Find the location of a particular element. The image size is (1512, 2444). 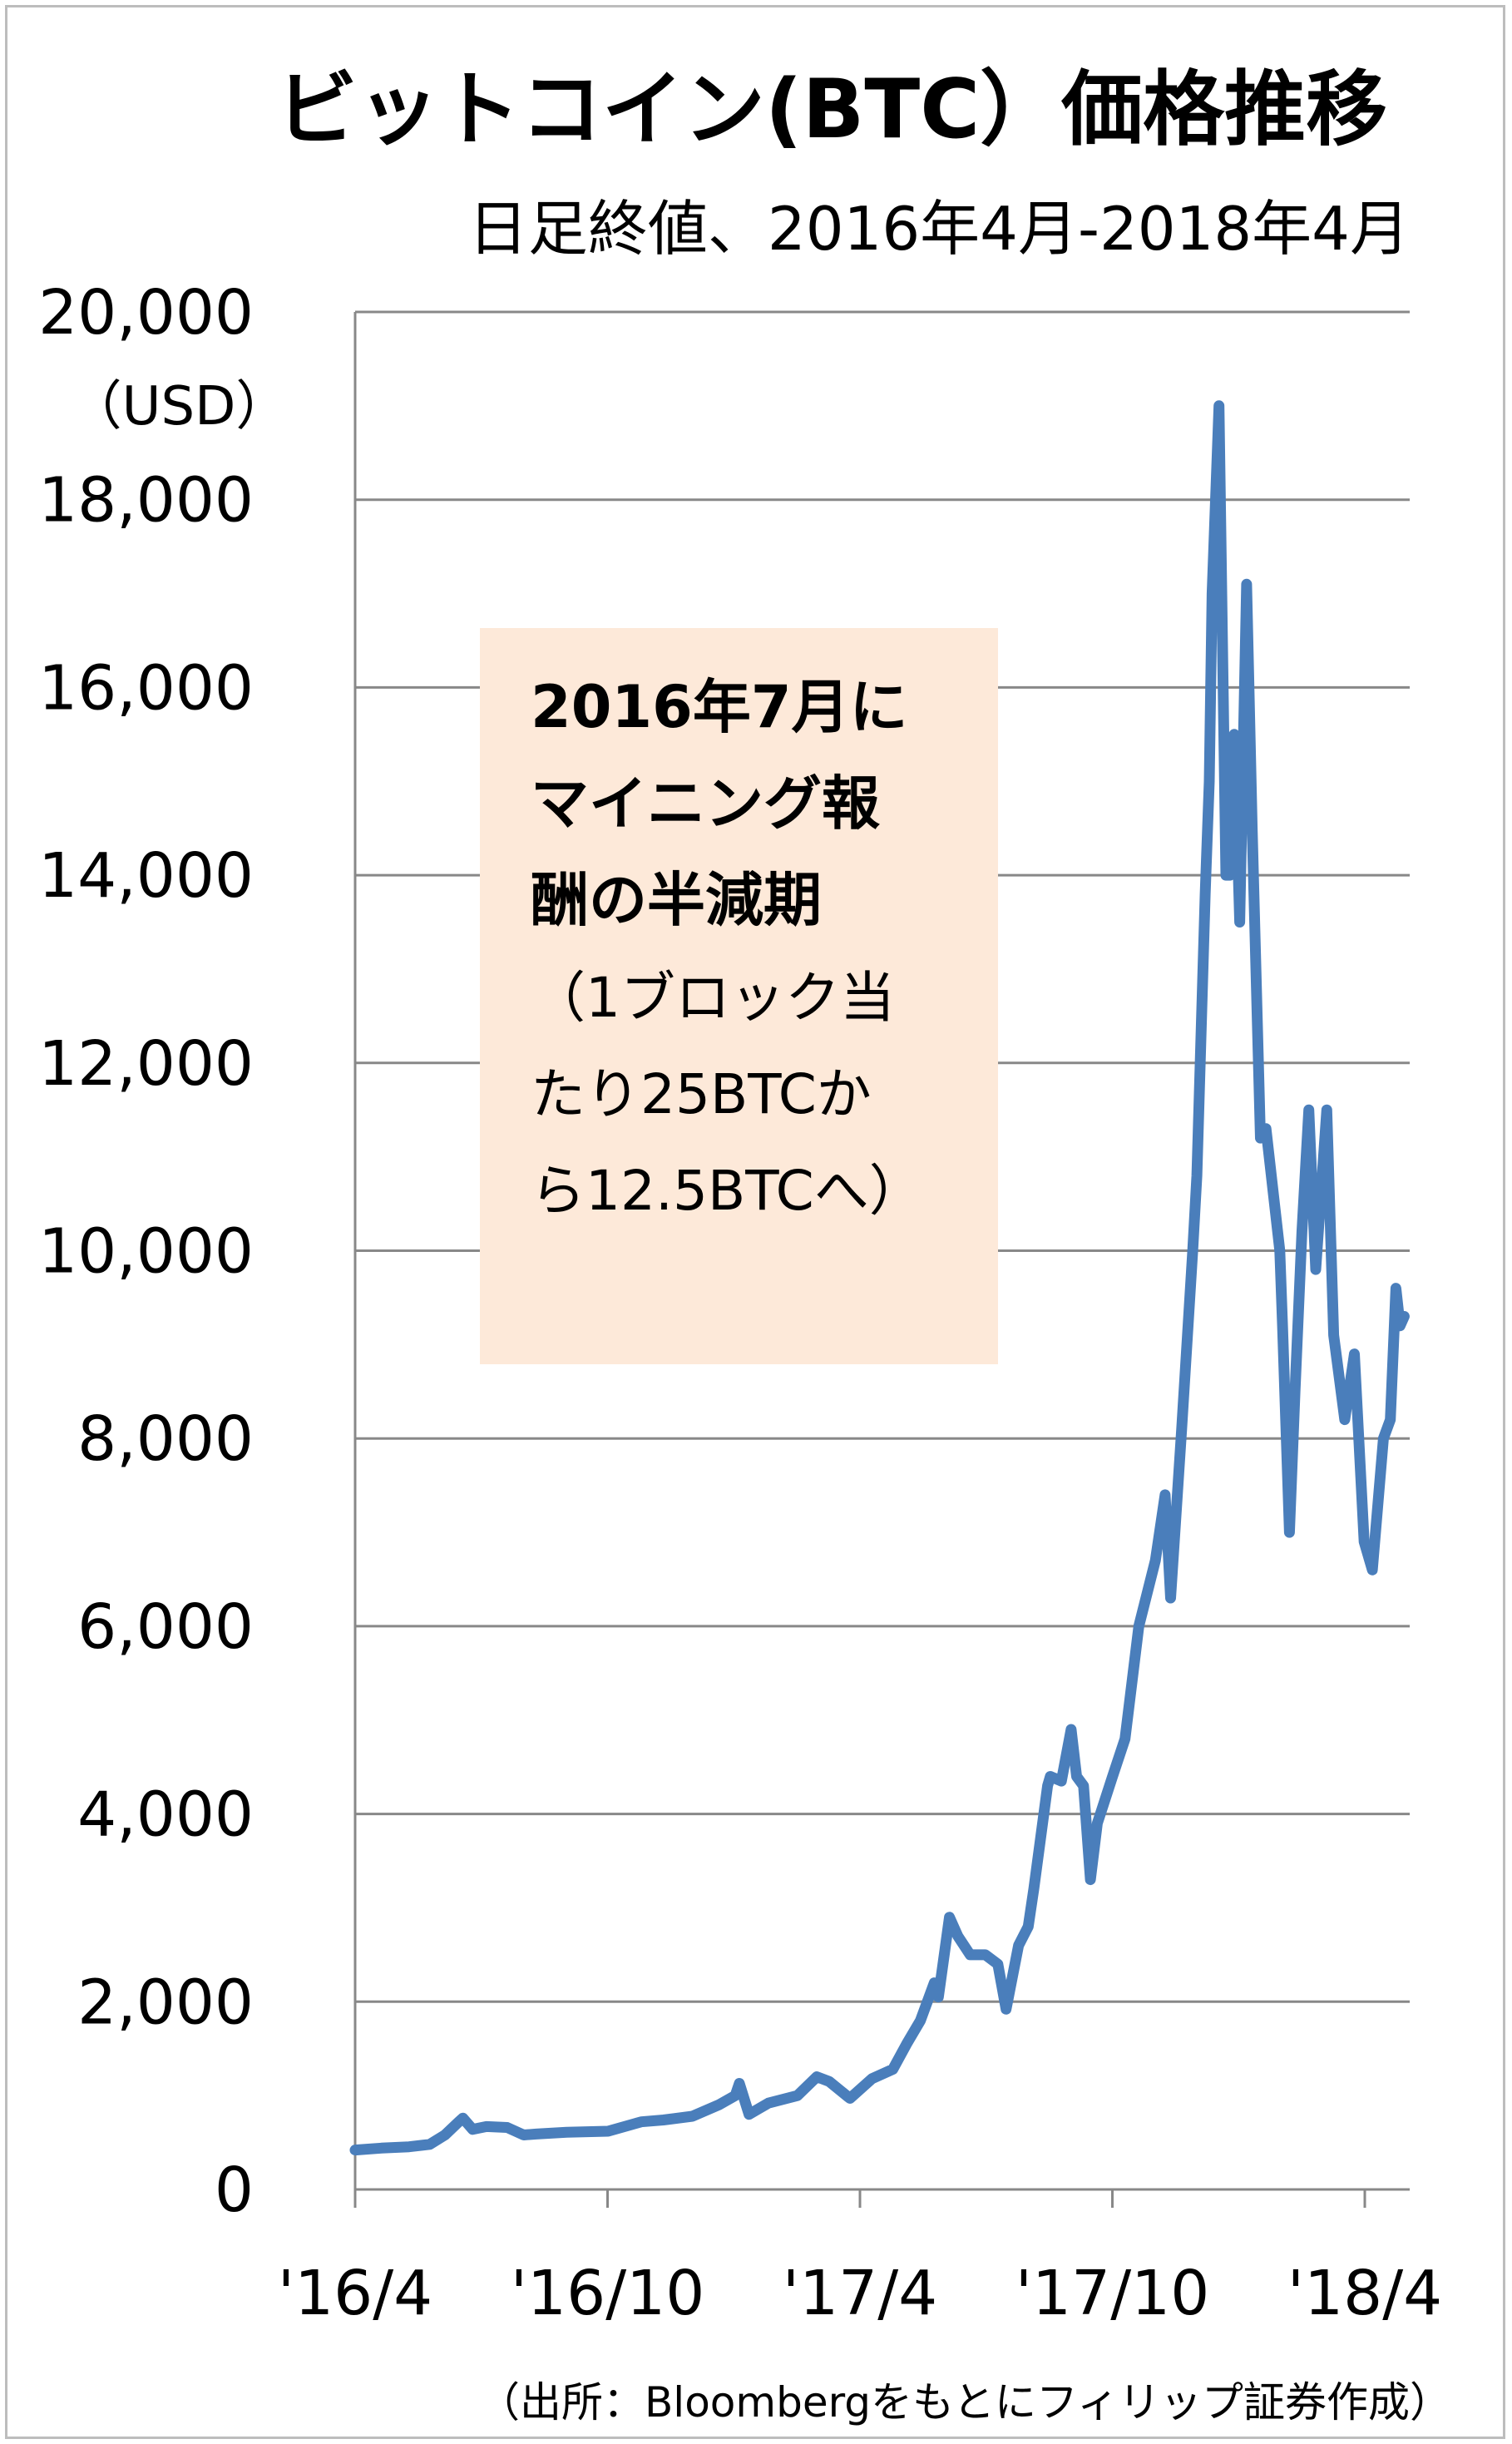

annotation-line-4: （1ブロック当 is located at coordinates (713, 998).